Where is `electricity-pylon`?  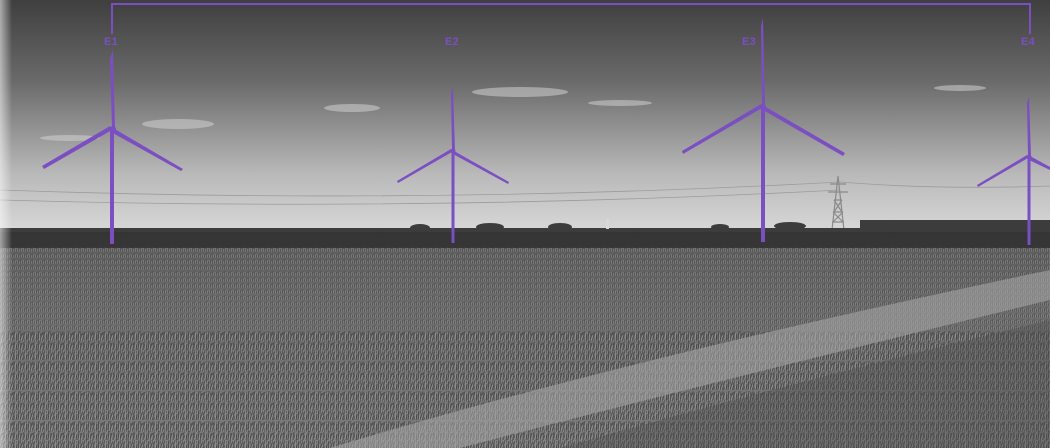 electricity-pylon is located at coordinates (838, 203).